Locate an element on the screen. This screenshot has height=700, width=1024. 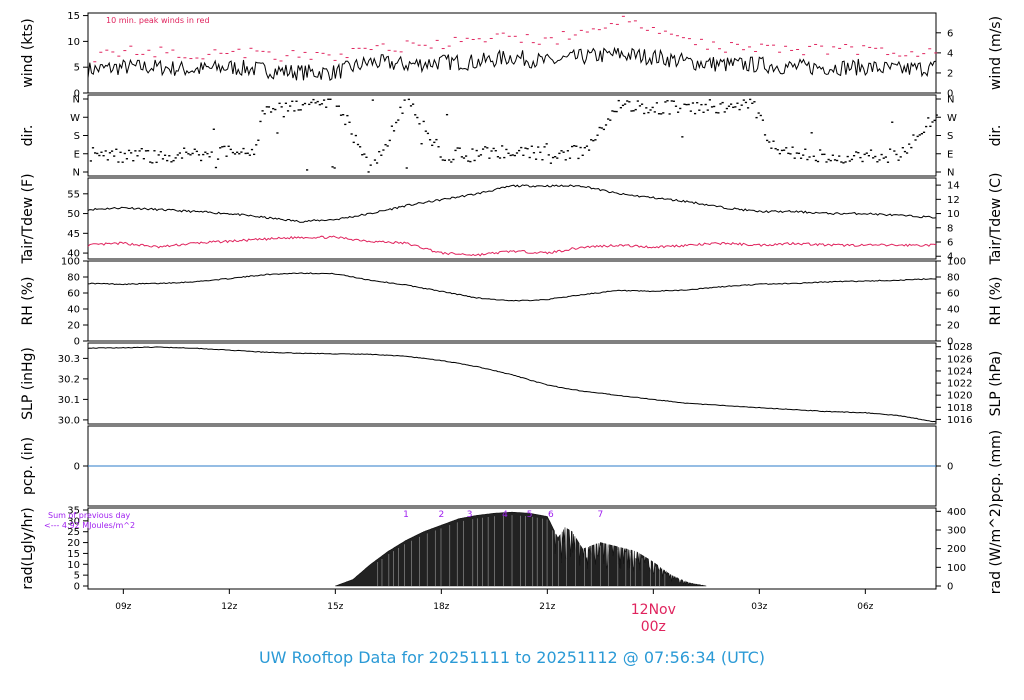
rh-tick-right-label: 40 is located at coordinates (953, 310).